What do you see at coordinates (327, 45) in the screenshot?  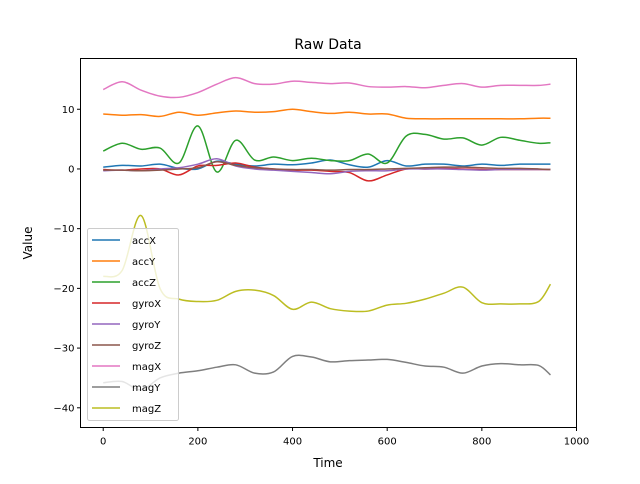 I see `chart-title: Raw Data` at bounding box center [327, 45].